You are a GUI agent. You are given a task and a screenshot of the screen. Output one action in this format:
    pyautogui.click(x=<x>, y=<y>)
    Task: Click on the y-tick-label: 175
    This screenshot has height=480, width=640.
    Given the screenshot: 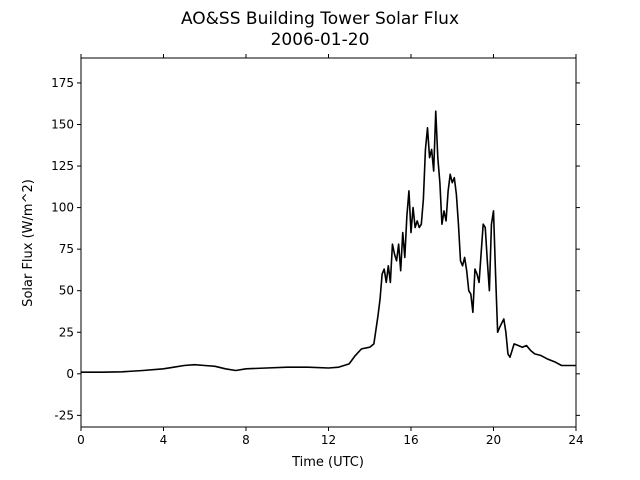 What is the action you would take?
    pyautogui.click(x=62, y=83)
    